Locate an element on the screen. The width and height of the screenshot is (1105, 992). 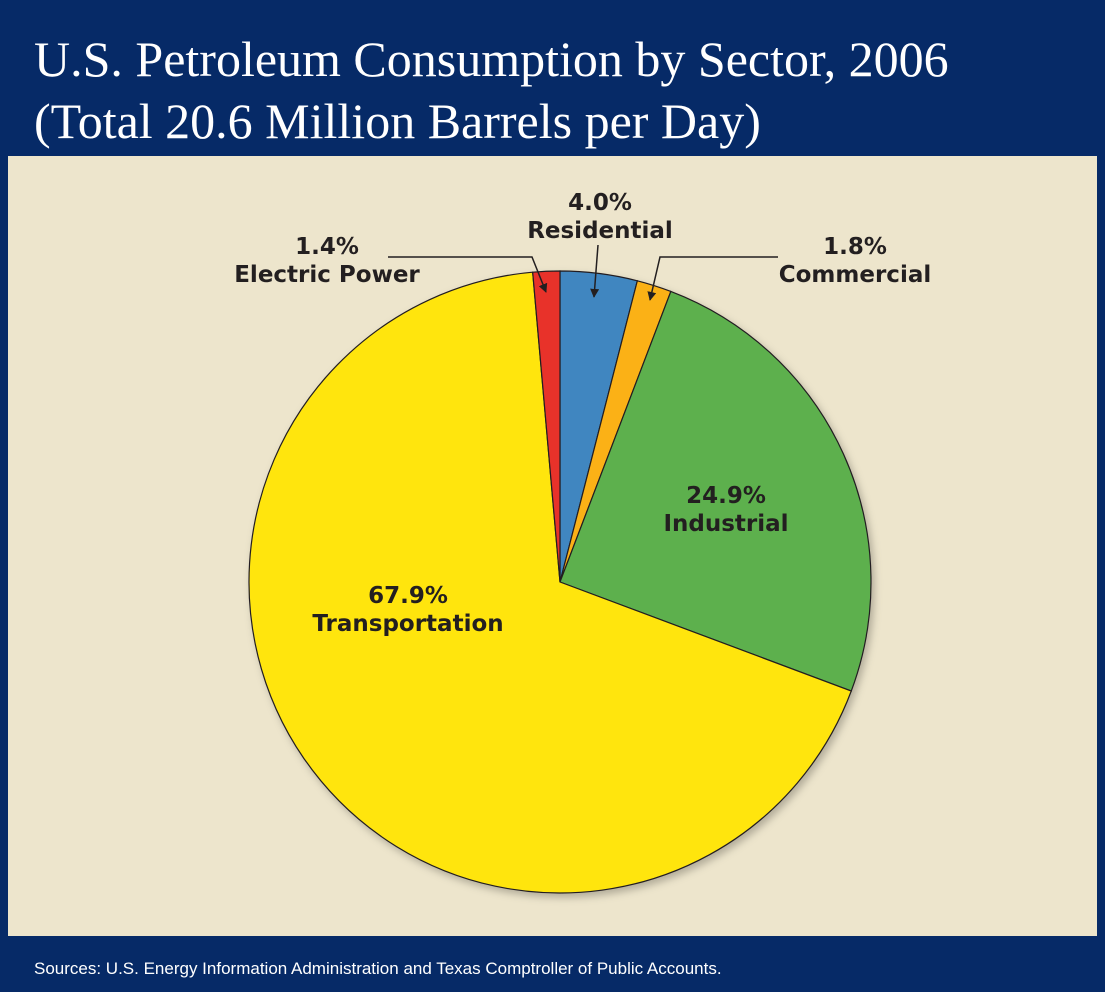
value-label: 1.4% is located at coordinates (327, 247).